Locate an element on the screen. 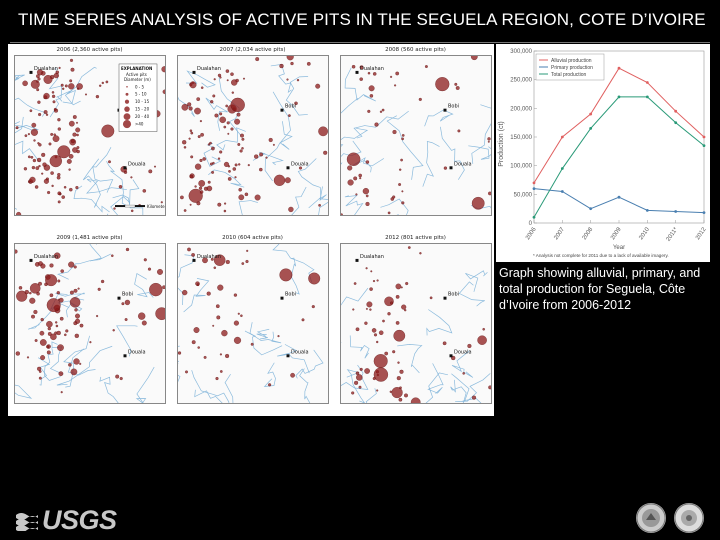  map-title: 2012 (801 active pits) is located at coordinates (415, 238).